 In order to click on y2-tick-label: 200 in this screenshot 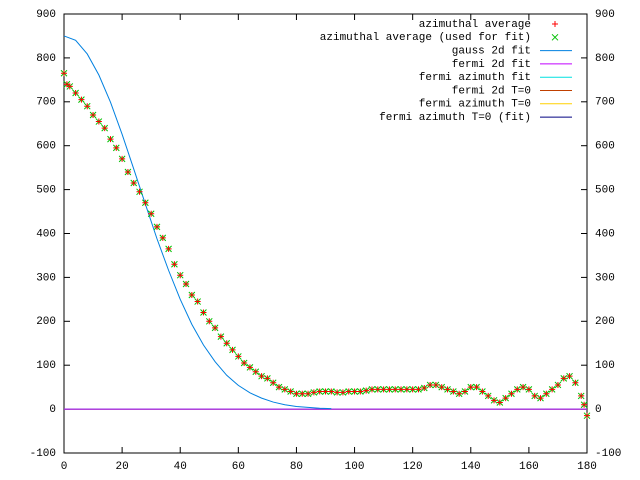, I will do `click(605, 322)`.